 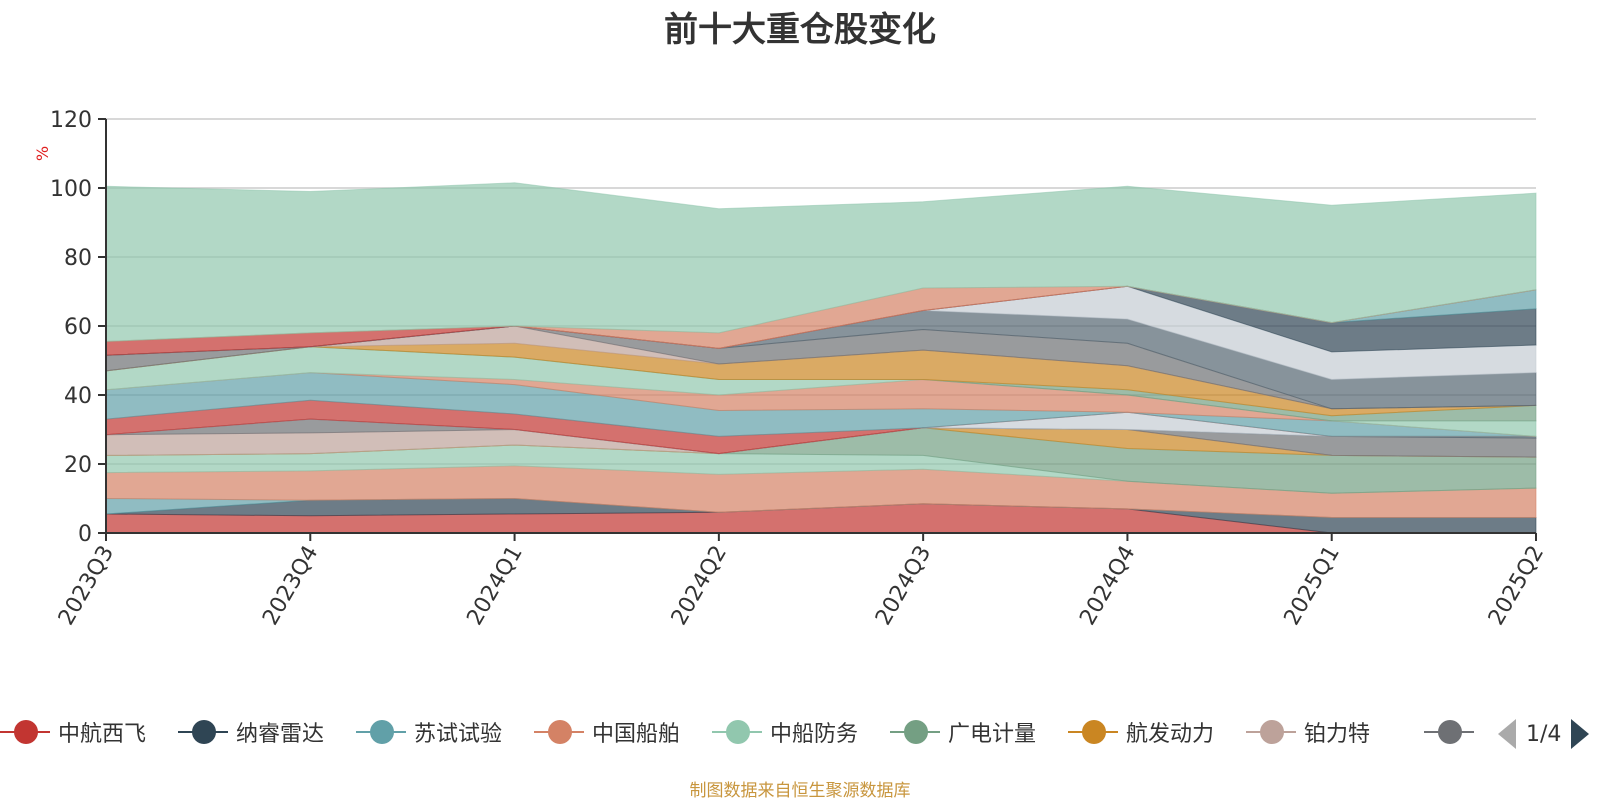 I want to click on legend: 中航西飞 纳睿雷达 苏试试验 中国船舶 中船防务 广电计量 航发动力 铂力特 安达智能, so click(x=740, y=732).